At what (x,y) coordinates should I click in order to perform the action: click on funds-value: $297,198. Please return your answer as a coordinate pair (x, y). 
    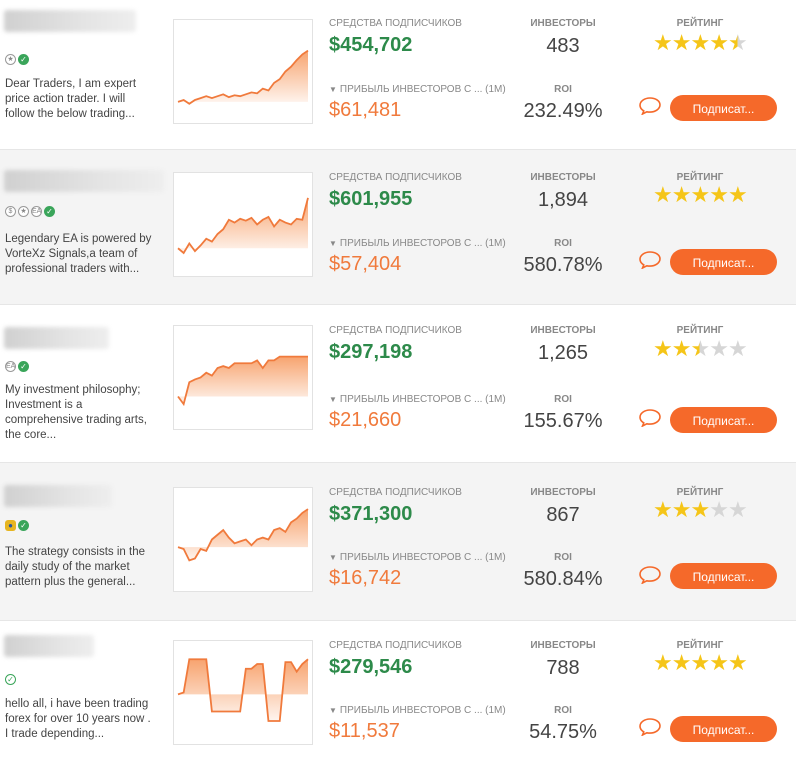
    Looking at the image, I should click on (371, 352).